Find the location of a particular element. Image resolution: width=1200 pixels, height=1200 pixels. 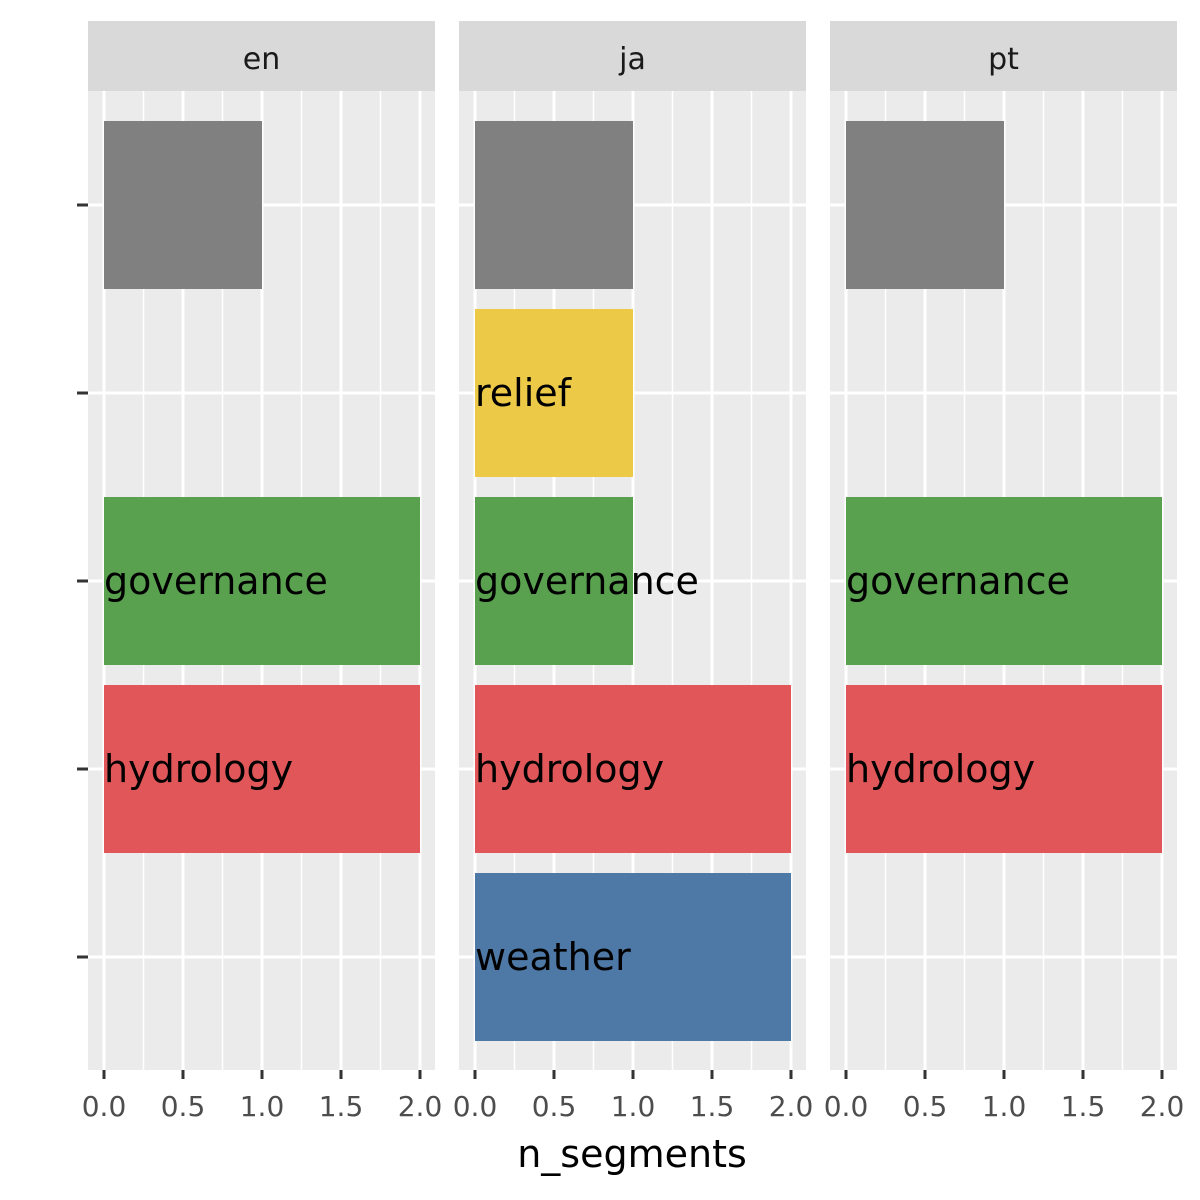

bar-en-hydrology is located at coordinates (262, 769).